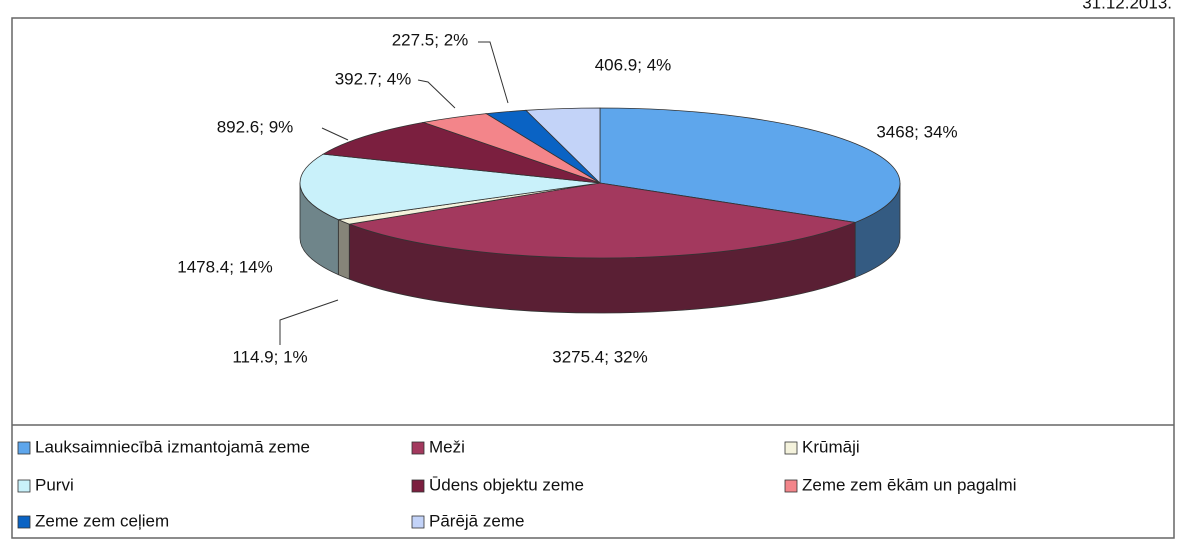  I want to click on legend-label: Ūdens objektu zeme, so click(506, 484).